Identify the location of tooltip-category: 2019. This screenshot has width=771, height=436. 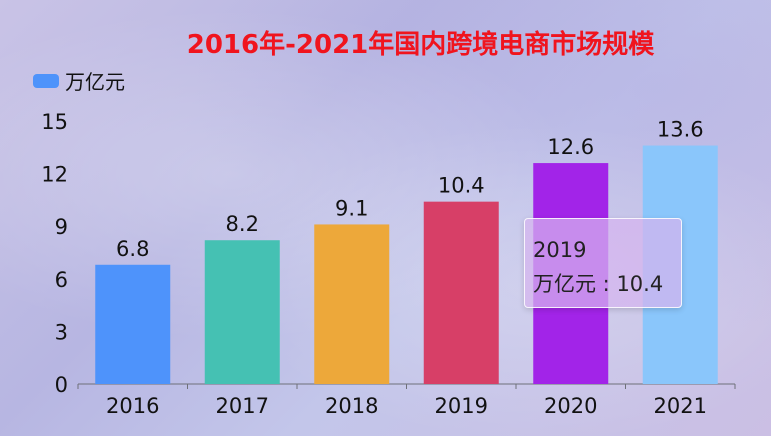
(560, 250).